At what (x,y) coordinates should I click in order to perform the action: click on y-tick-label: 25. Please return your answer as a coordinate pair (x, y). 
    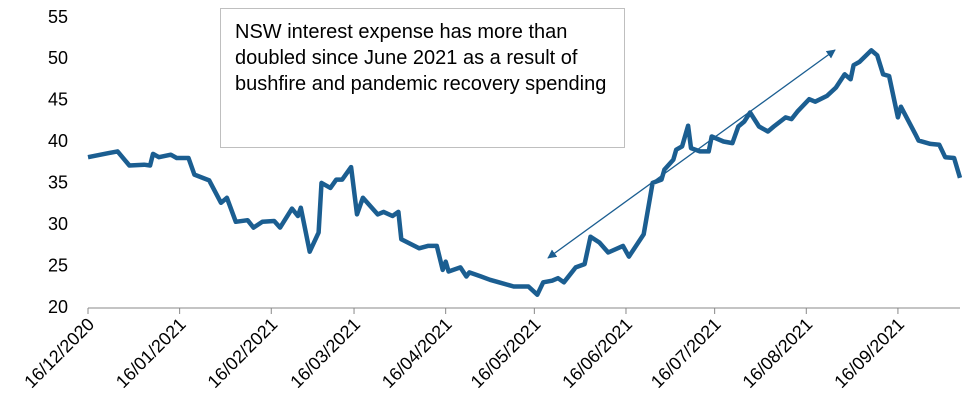
    Looking at the image, I should click on (58, 265).